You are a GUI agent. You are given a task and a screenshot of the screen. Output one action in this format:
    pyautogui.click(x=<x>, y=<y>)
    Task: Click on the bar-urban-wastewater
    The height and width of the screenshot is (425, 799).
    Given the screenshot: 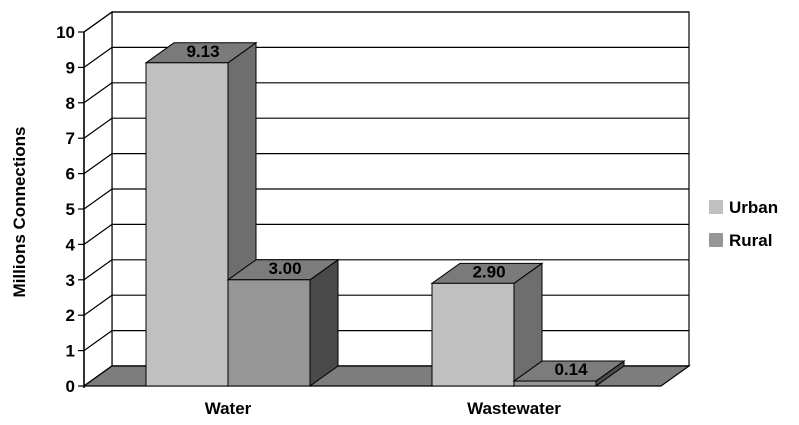 What is the action you would take?
    pyautogui.click(x=487, y=324)
    